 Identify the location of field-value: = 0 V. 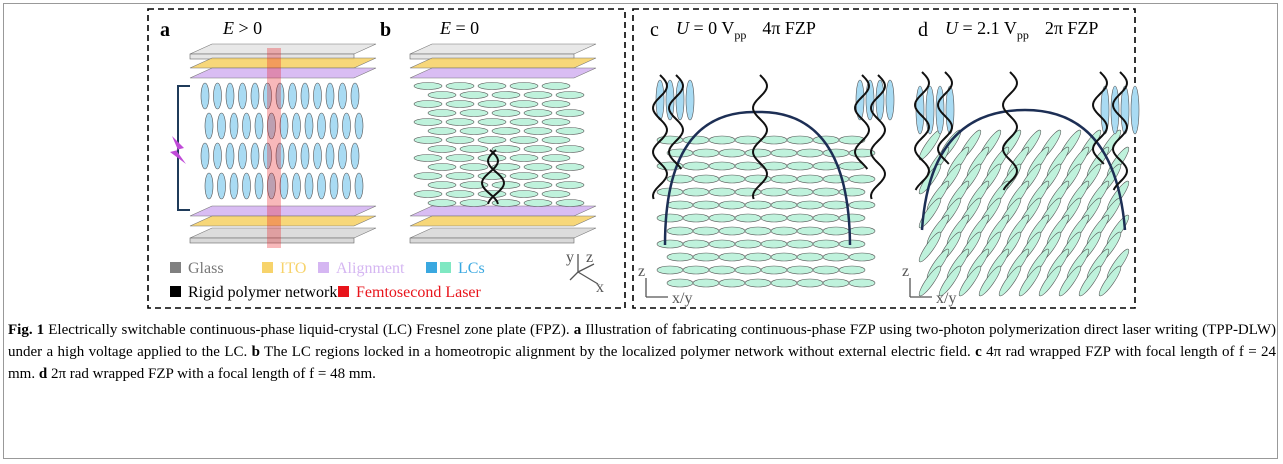
(711, 28).